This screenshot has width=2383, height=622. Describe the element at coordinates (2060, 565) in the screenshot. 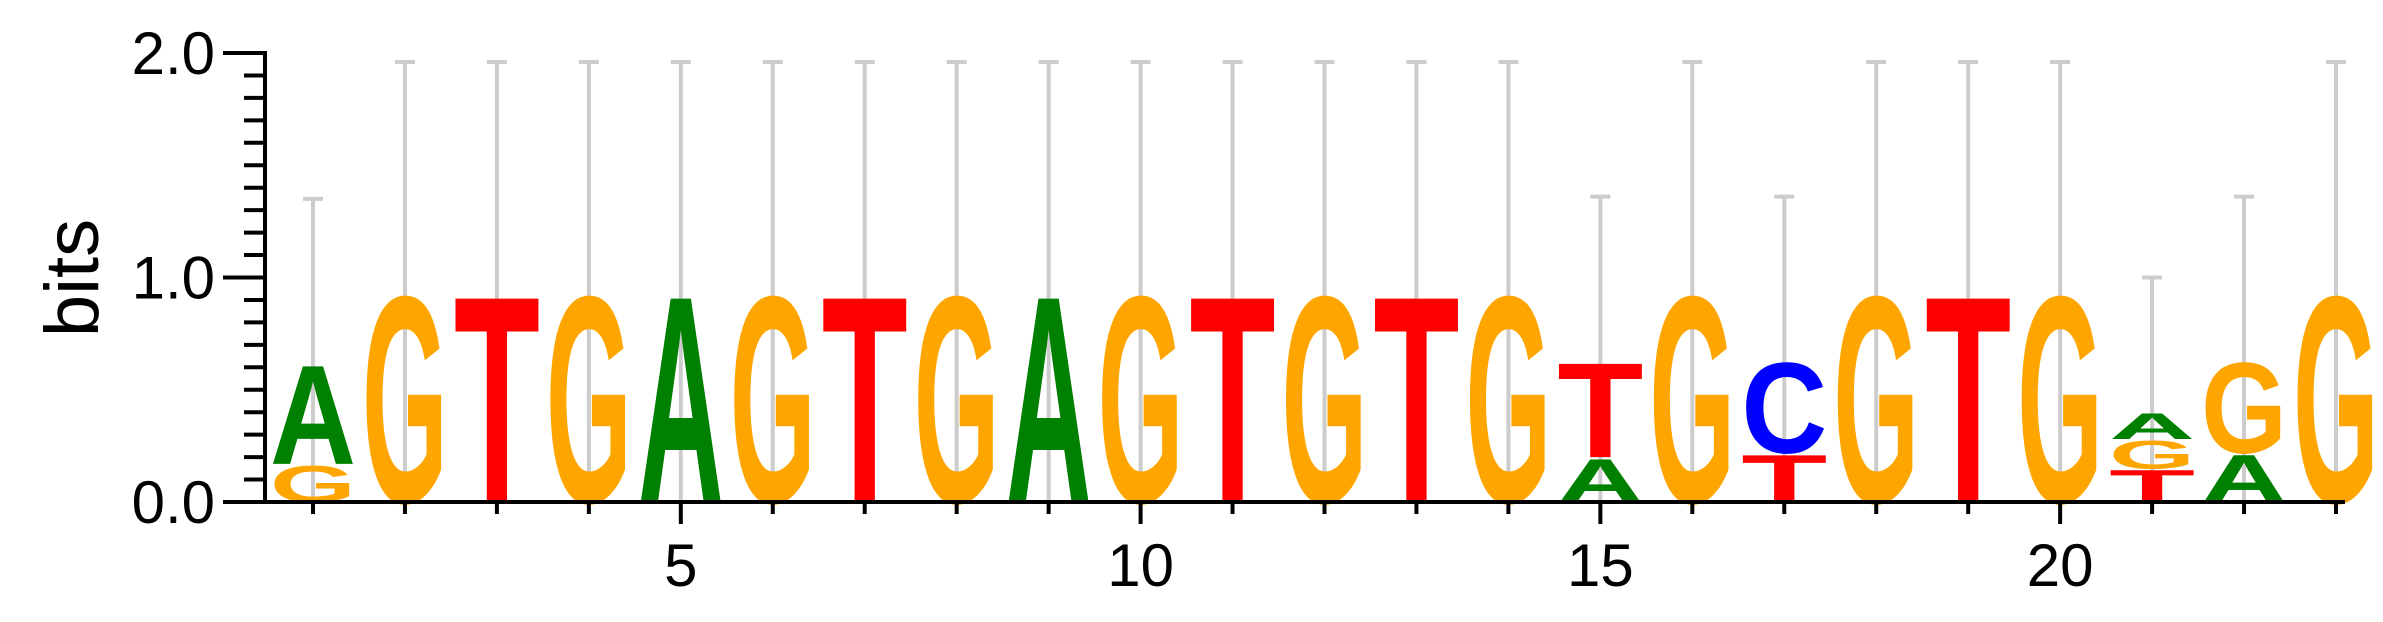

I see `x-tick-label: 20` at that location.